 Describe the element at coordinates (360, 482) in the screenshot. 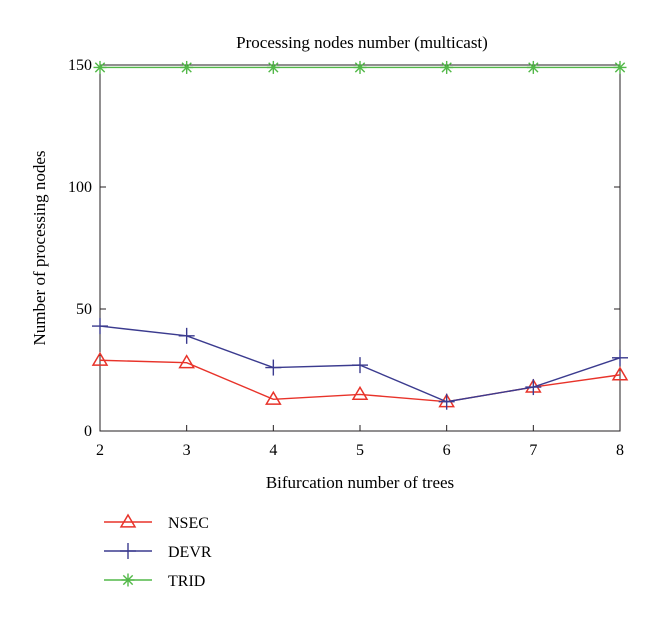

I see `x-axis-label: Bifurcation number of trees` at that location.